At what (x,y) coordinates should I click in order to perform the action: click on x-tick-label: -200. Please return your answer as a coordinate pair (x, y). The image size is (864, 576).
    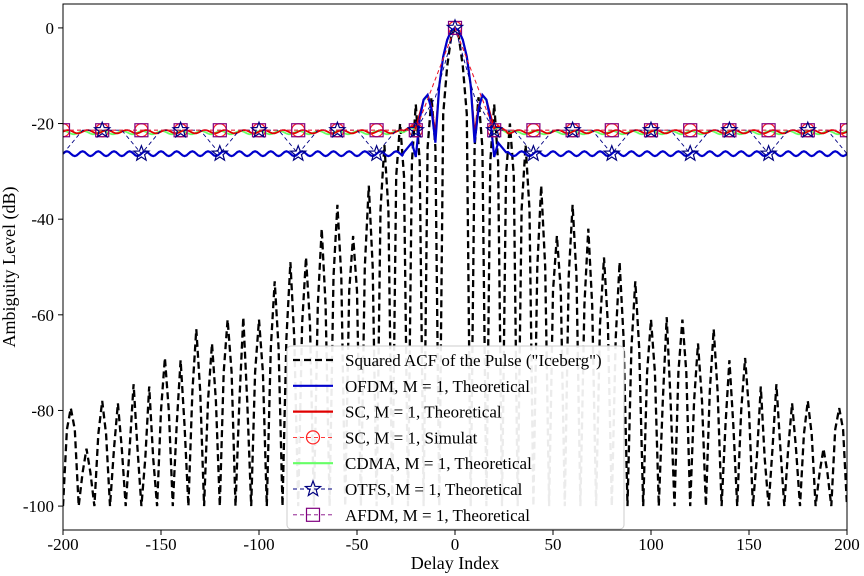
    Looking at the image, I should click on (62, 544).